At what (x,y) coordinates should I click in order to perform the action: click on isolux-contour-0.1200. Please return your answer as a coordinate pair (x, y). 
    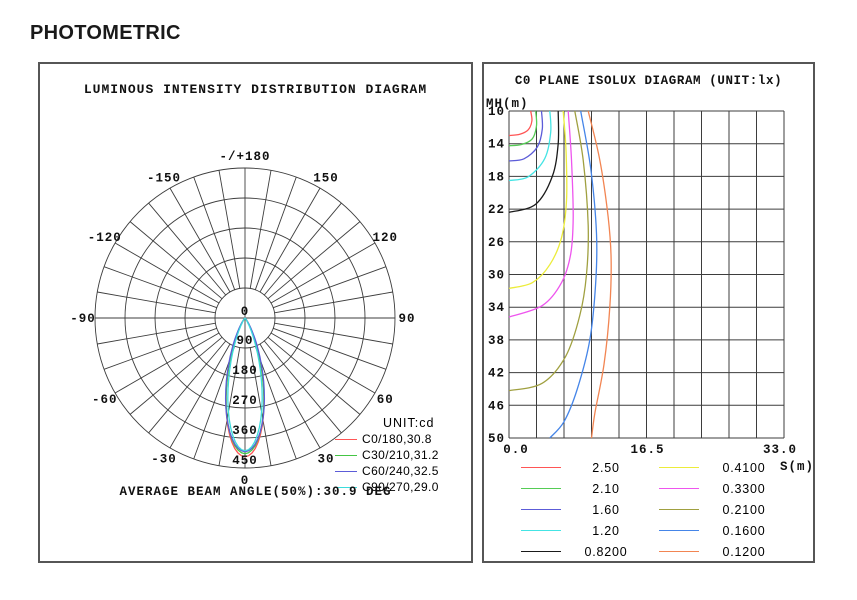
    Looking at the image, I should click on (599, 274).